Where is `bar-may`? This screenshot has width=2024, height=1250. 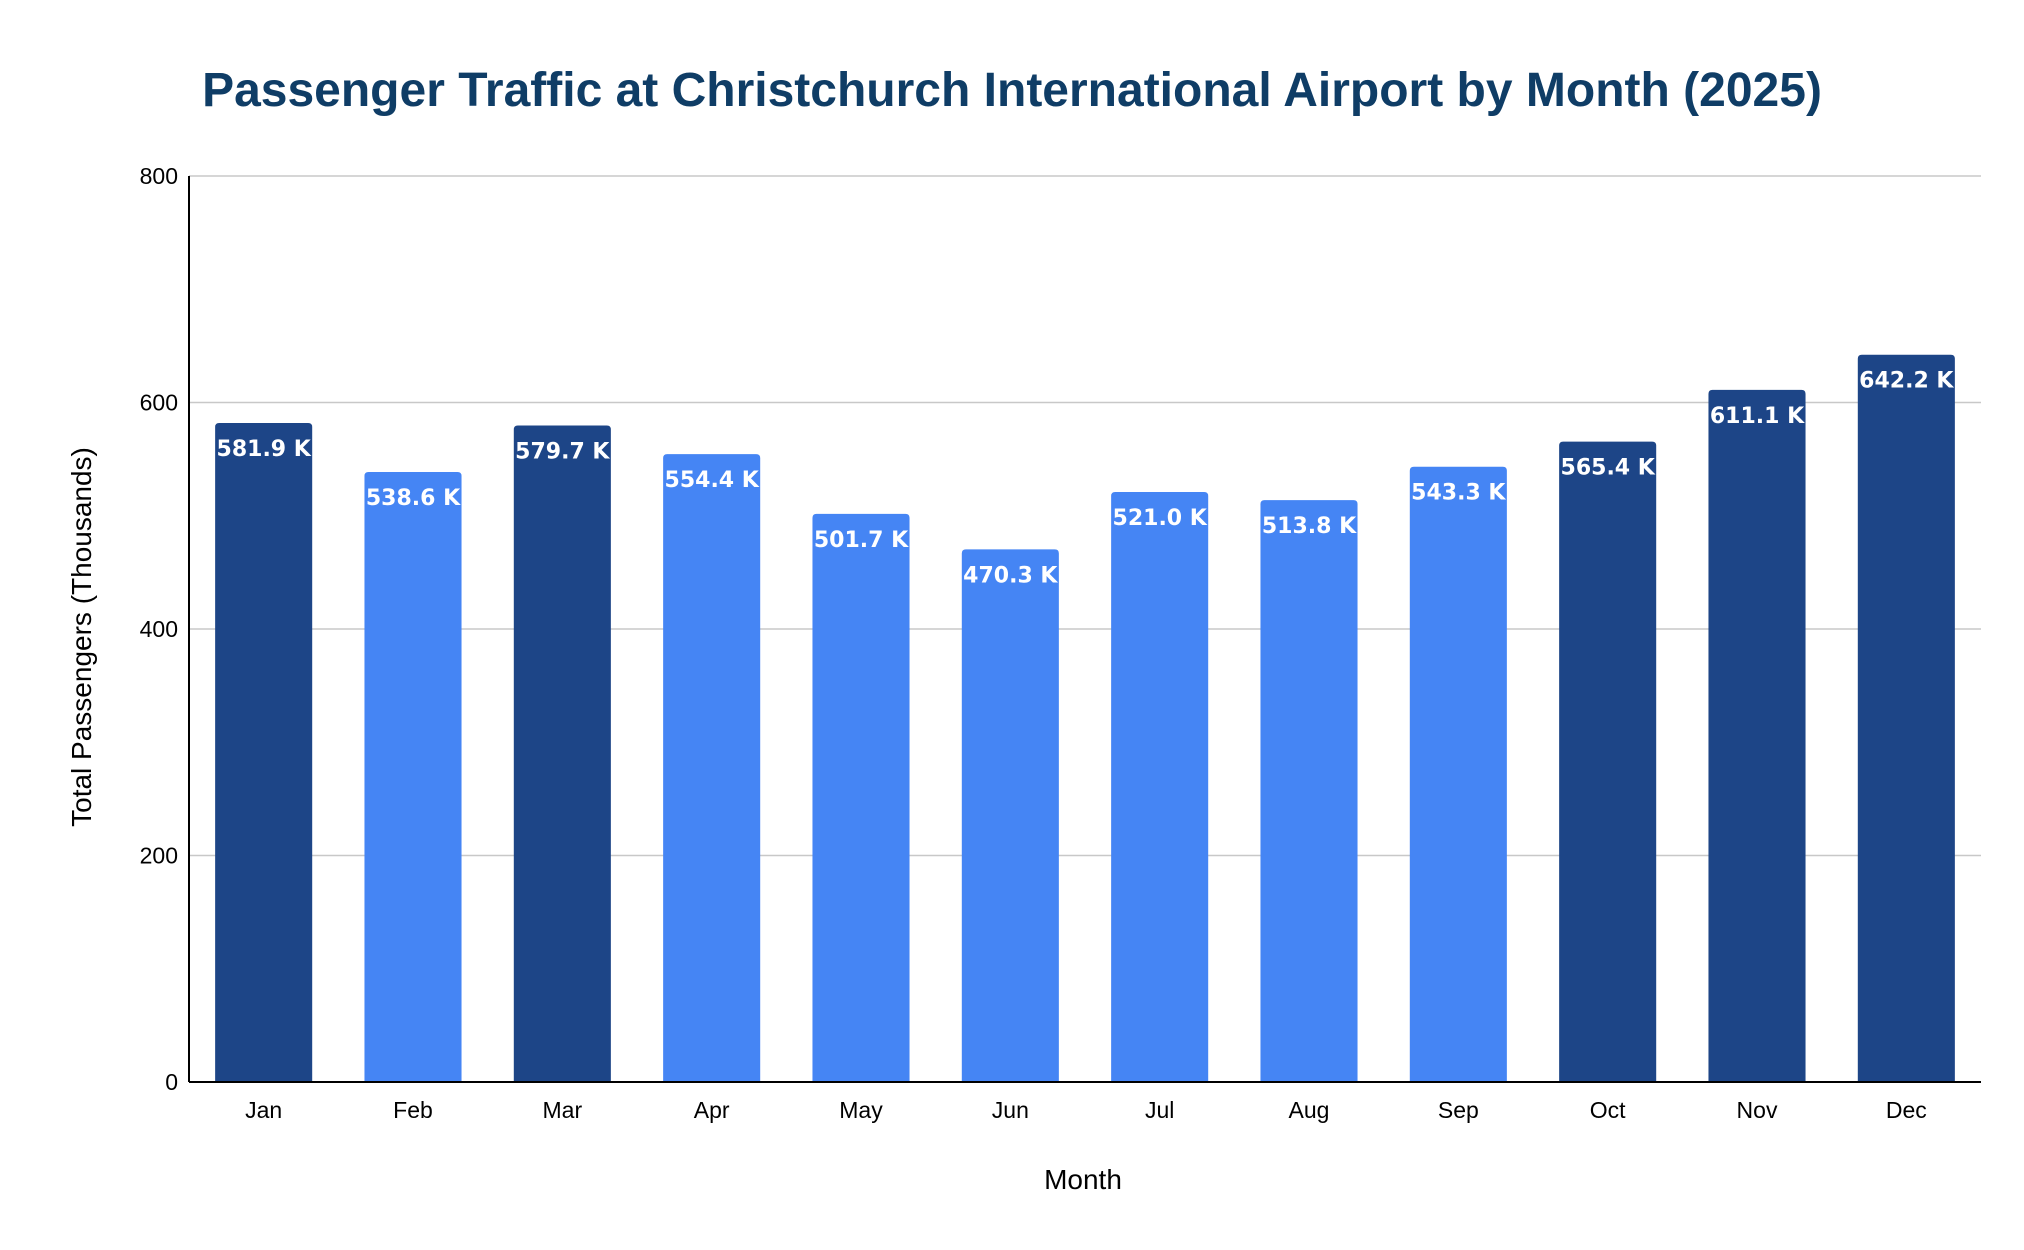
bar-may is located at coordinates (861, 797).